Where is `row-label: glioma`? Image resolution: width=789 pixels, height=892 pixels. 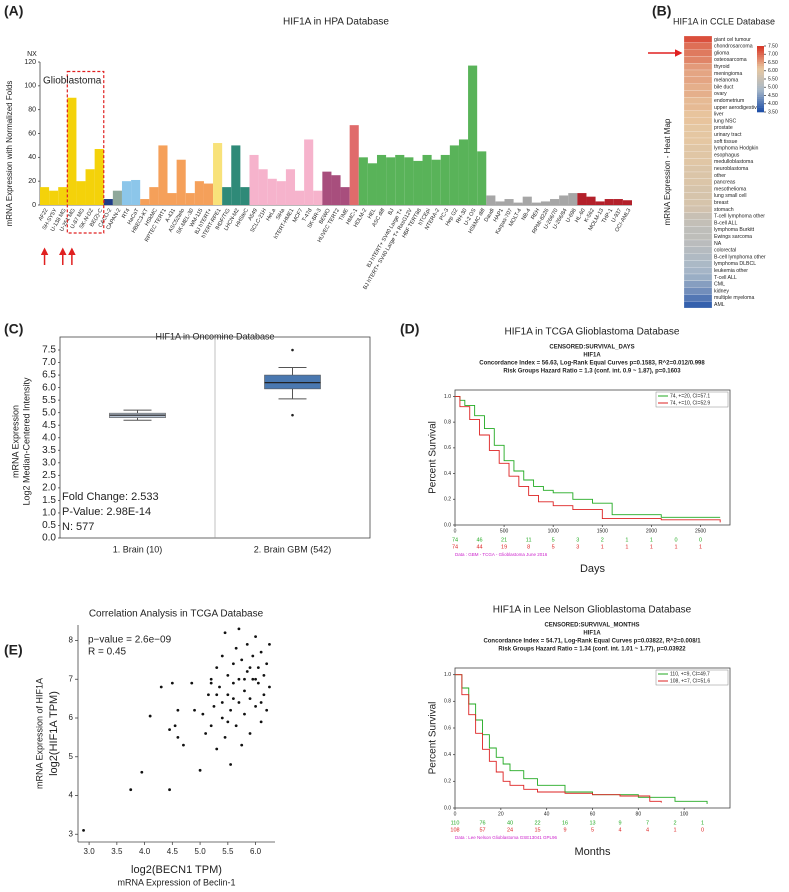
row-label: glioma is located at coordinates (721, 53).